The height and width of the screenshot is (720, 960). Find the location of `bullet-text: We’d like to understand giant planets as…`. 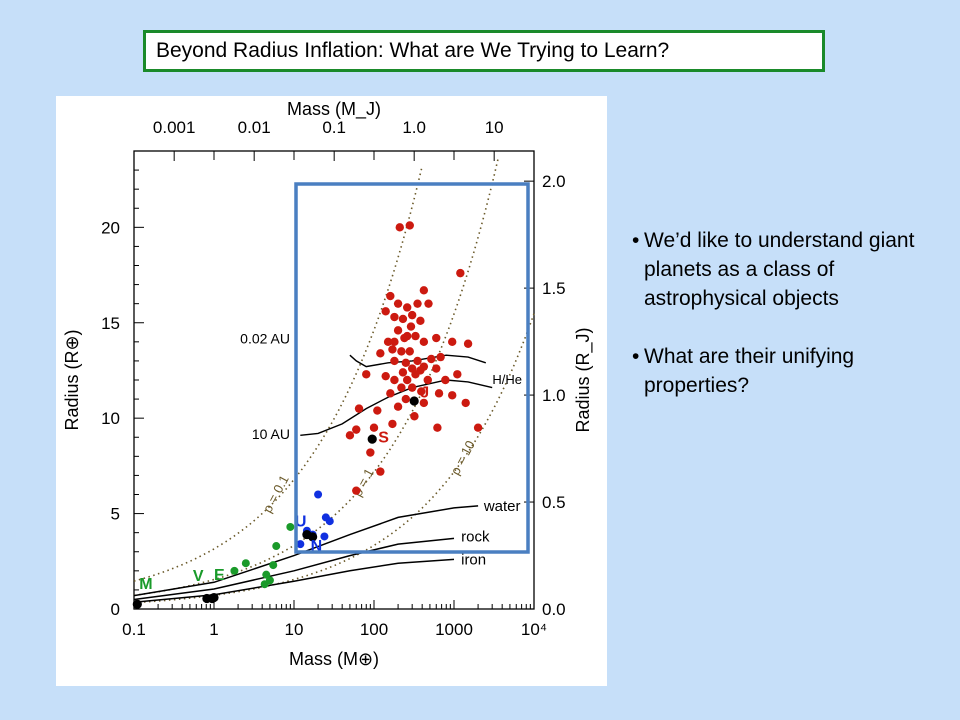

bullet-text: We’d like to understand giant planets as… is located at coordinates (779, 269).